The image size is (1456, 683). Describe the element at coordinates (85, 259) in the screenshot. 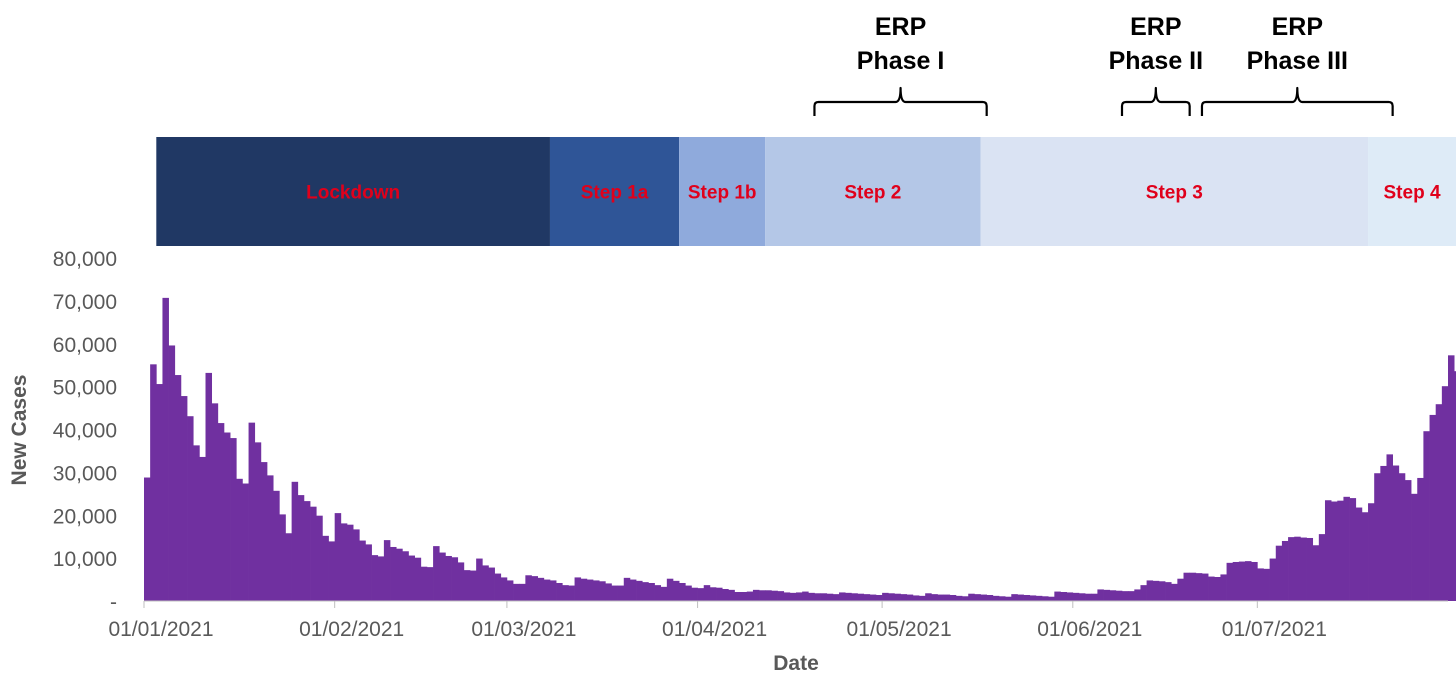

I see `y-tick-label: 80,000` at that location.